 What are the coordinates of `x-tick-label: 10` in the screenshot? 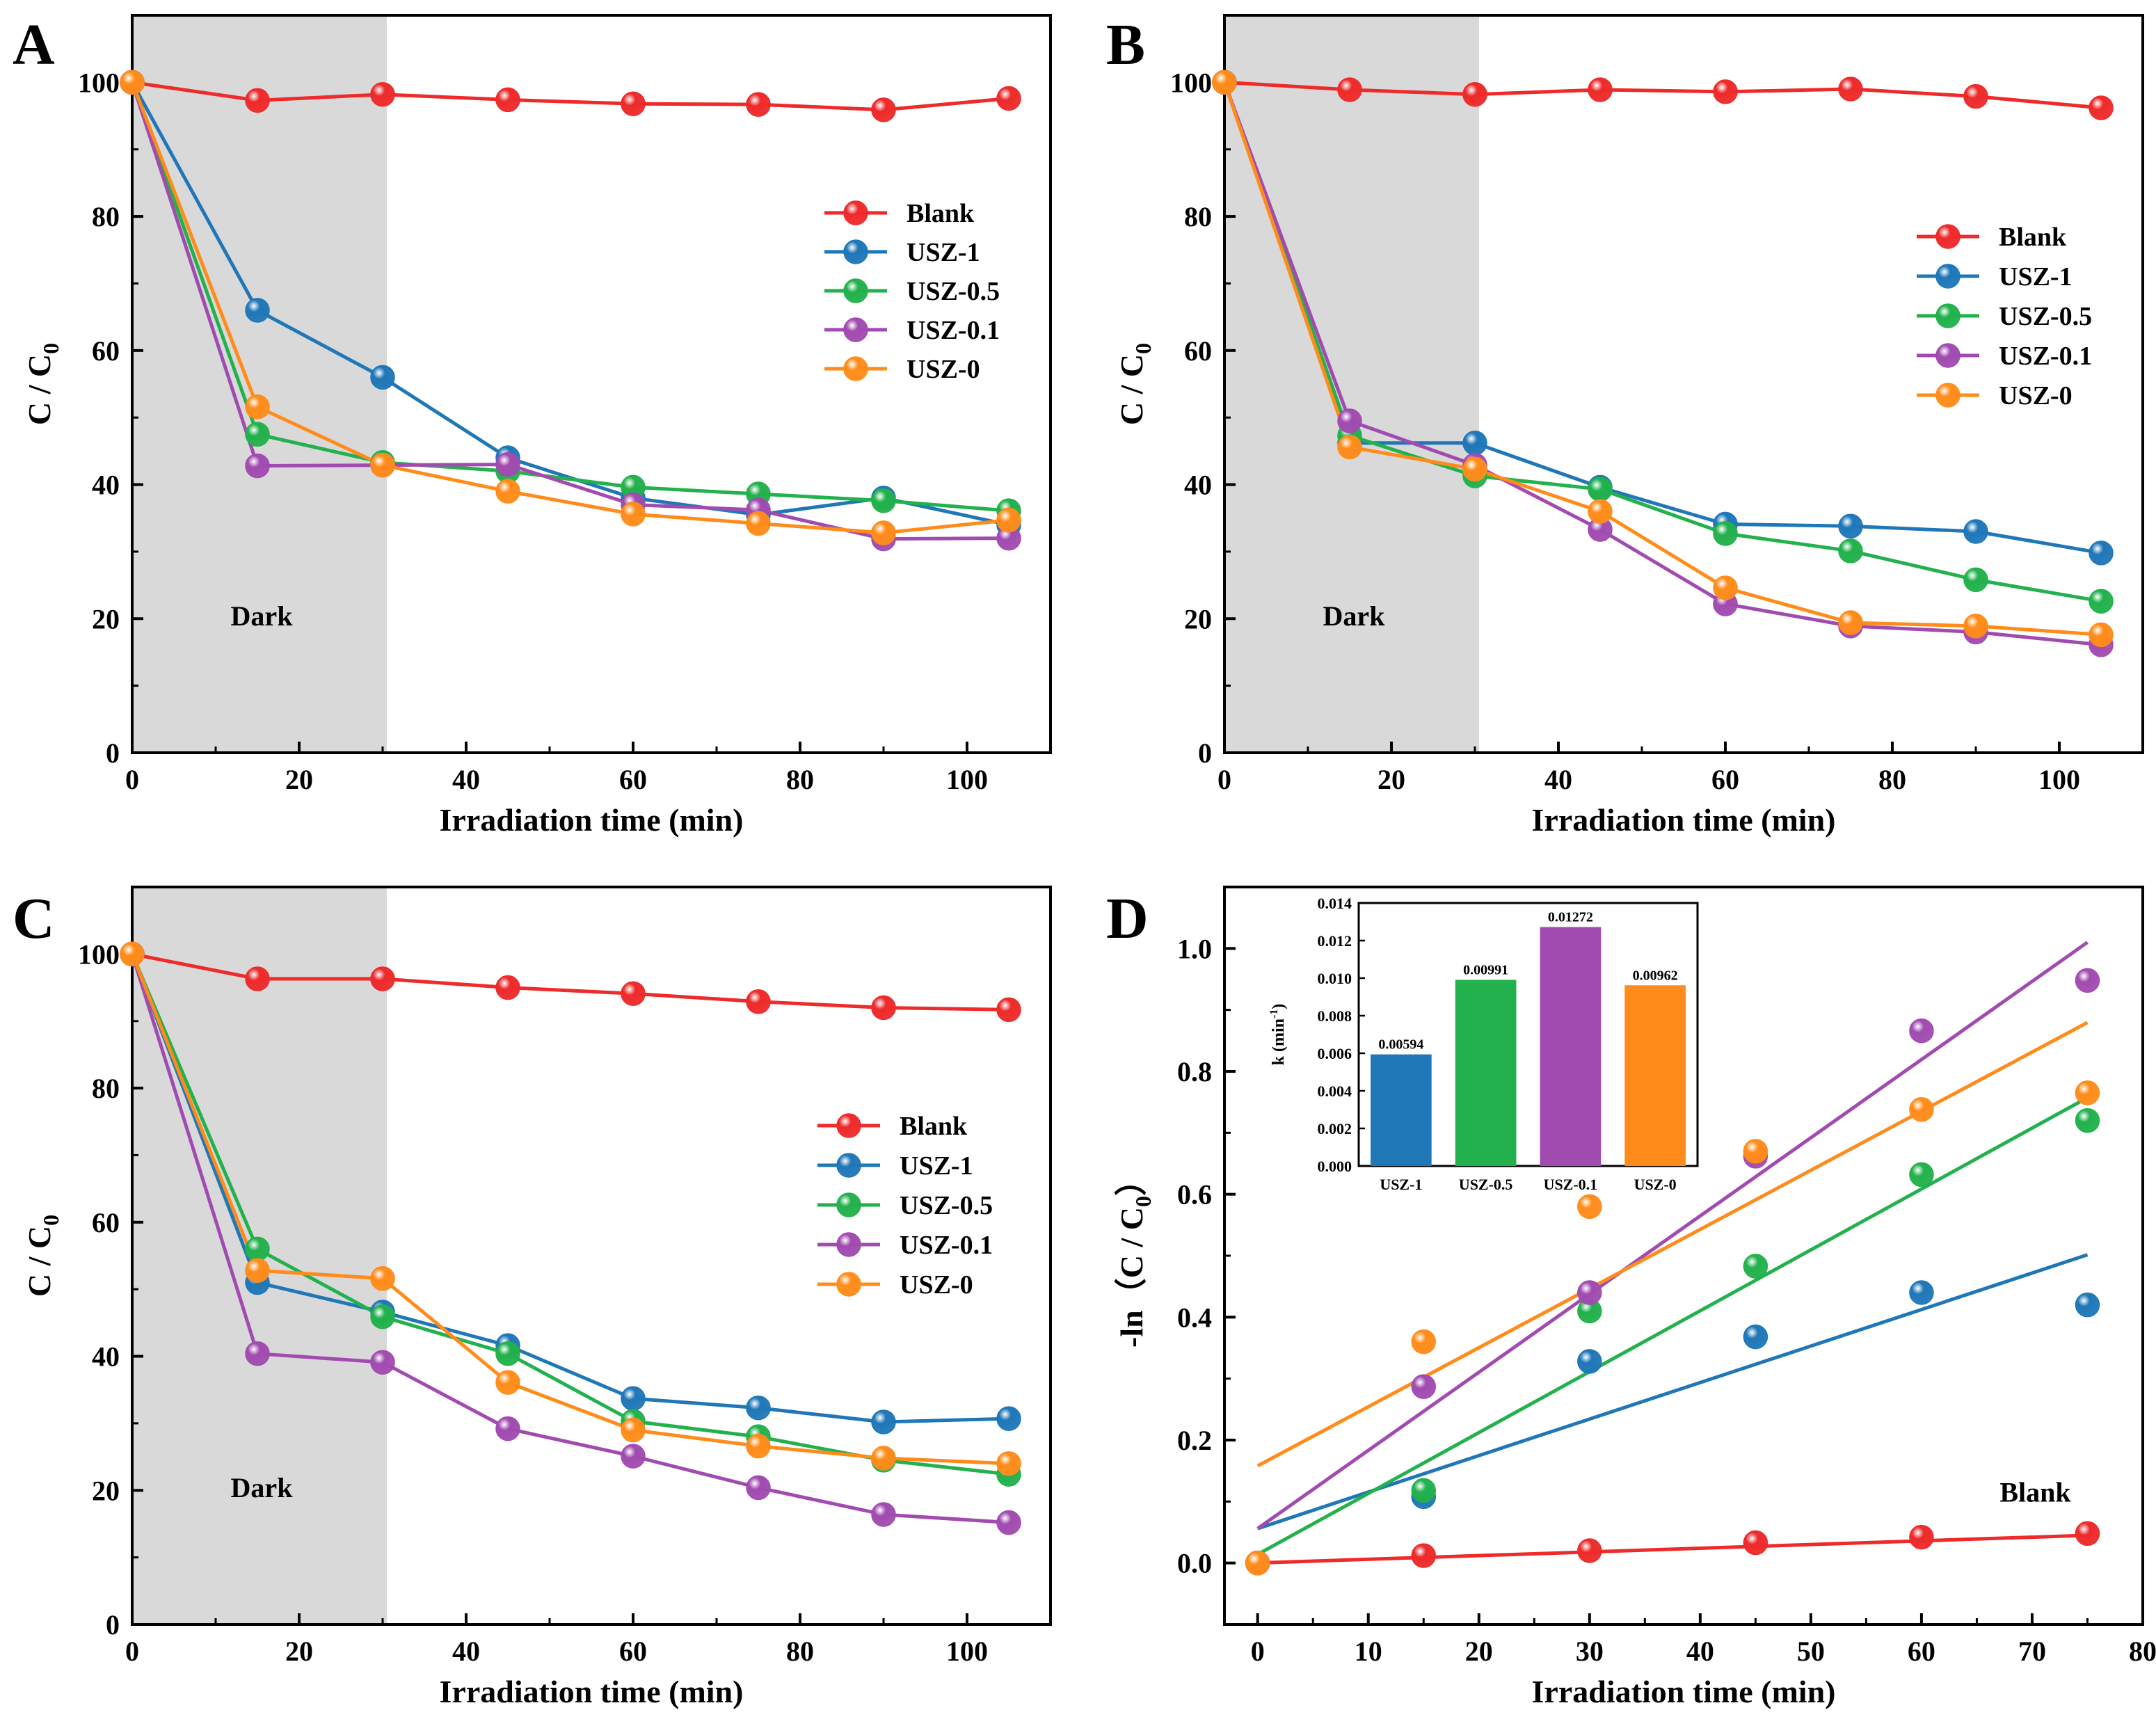 It's located at (1368, 1651).